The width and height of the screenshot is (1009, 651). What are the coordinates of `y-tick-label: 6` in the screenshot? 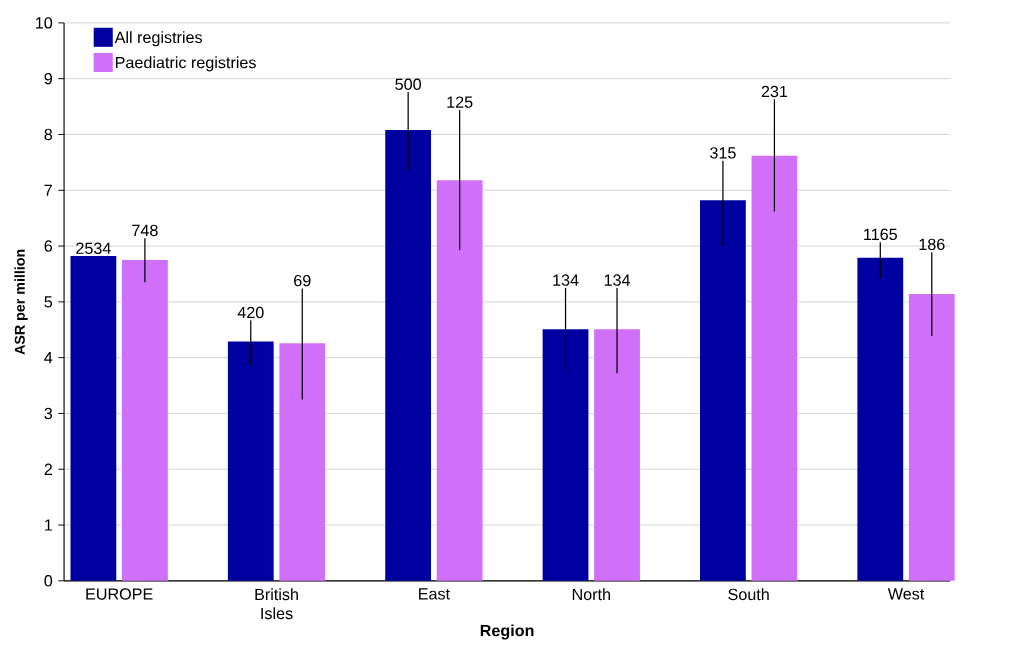 It's located at (48, 246).